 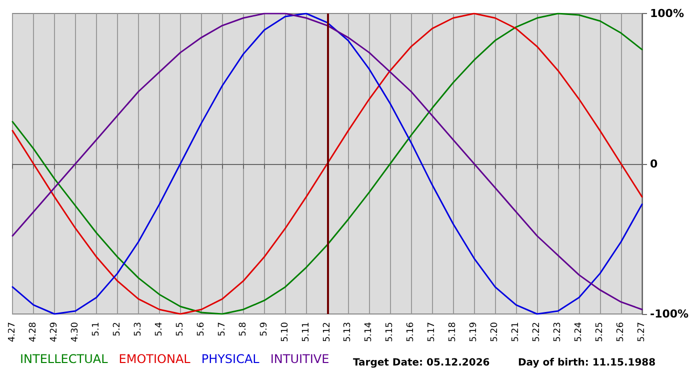 What do you see at coordinates (516, 332) in the screenshot?
I see `x-tick-label: 5.21` at bounding box center [516, 332].